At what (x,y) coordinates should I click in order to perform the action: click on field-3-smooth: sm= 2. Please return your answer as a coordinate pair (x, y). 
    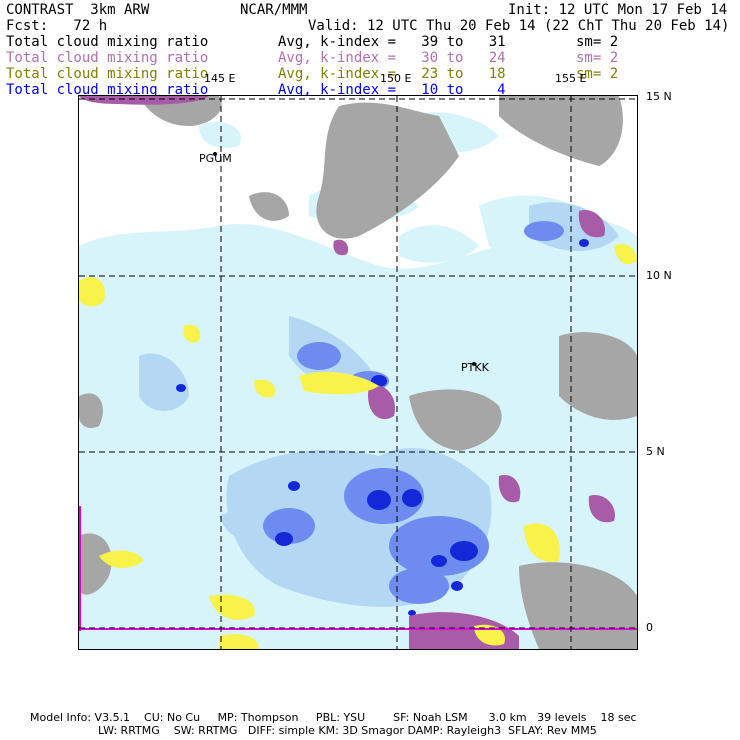
    Looking at the image, I should click on (597, 74).